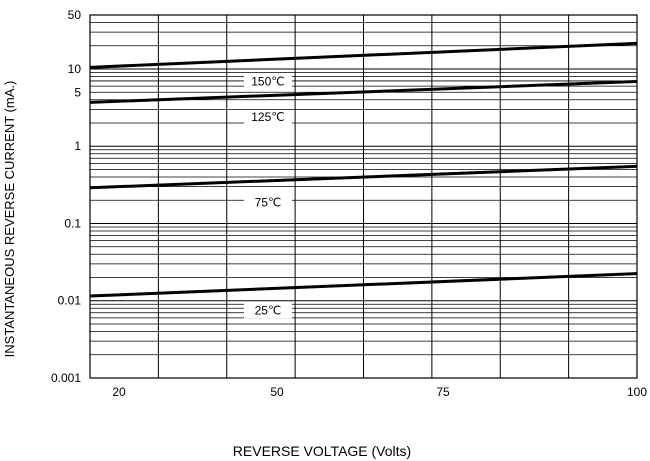 The image size is (650, 461). I want to click on x-tick-label: 50, so click(277, 392).